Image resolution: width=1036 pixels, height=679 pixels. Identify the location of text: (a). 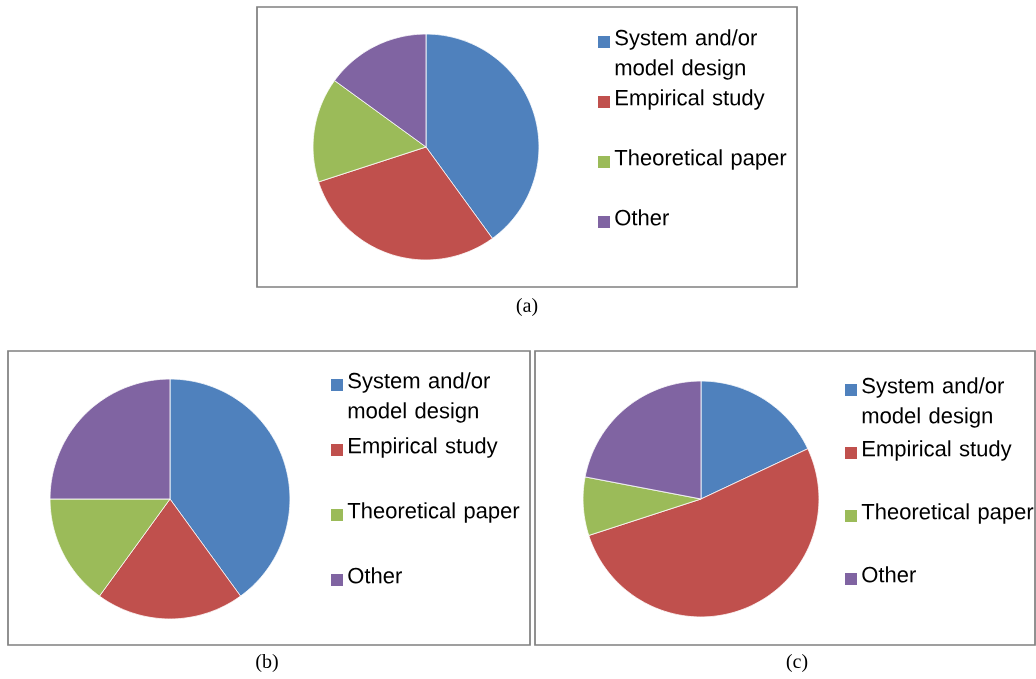
(527, 307).